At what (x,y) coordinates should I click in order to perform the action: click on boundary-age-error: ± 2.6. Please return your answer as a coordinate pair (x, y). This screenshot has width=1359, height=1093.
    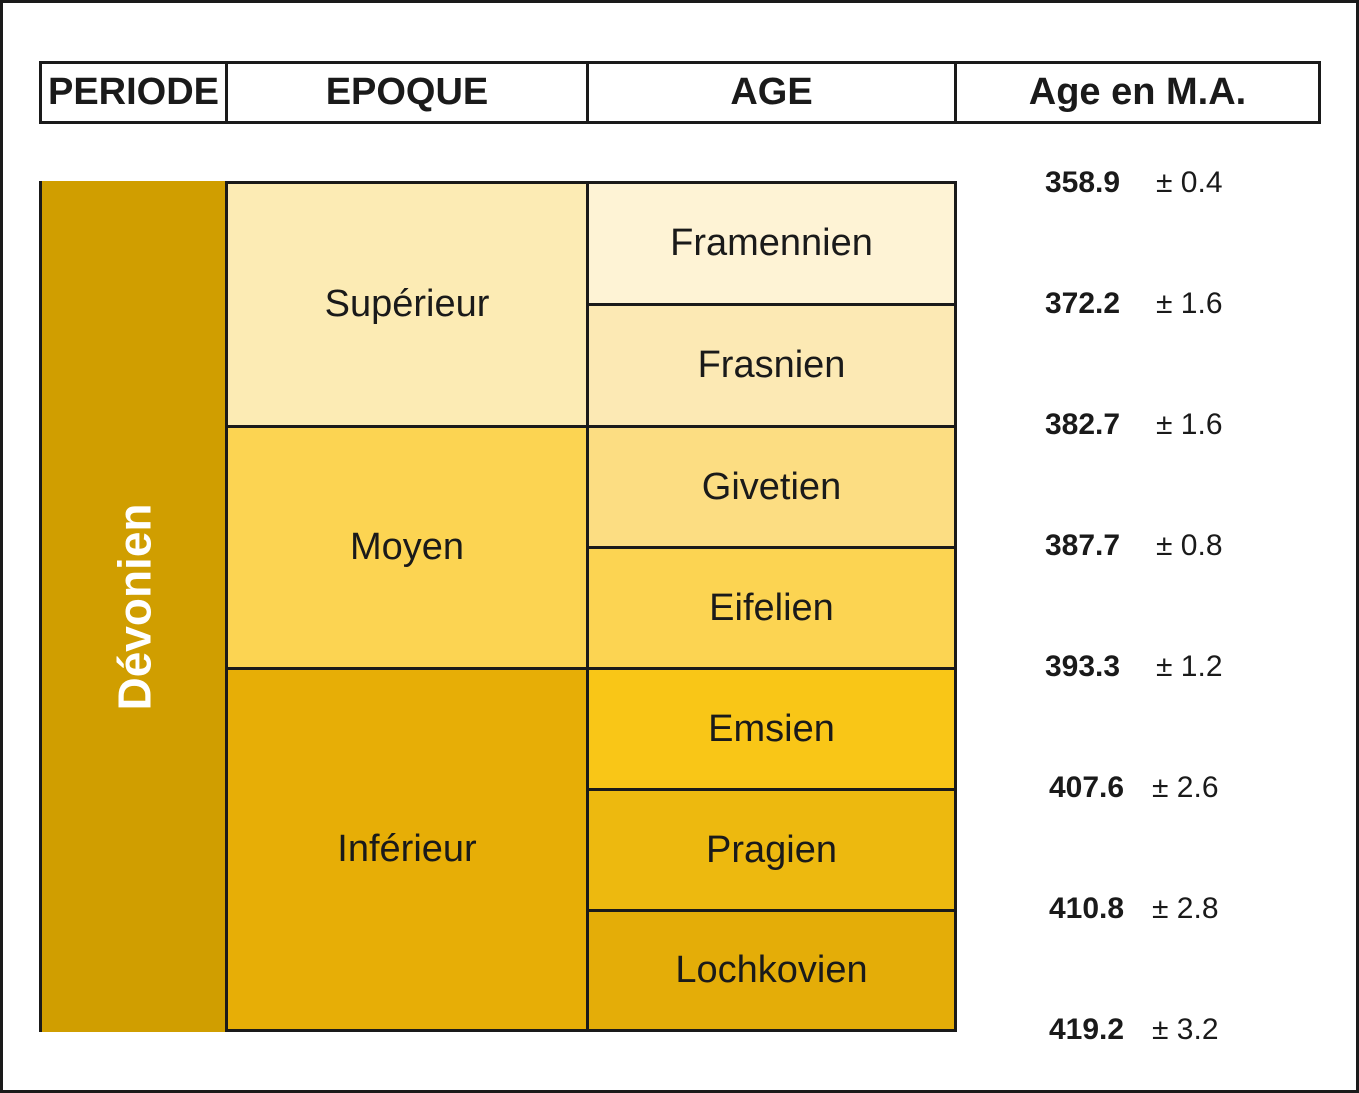
    Looking at the image, I should click on (1185, 787).